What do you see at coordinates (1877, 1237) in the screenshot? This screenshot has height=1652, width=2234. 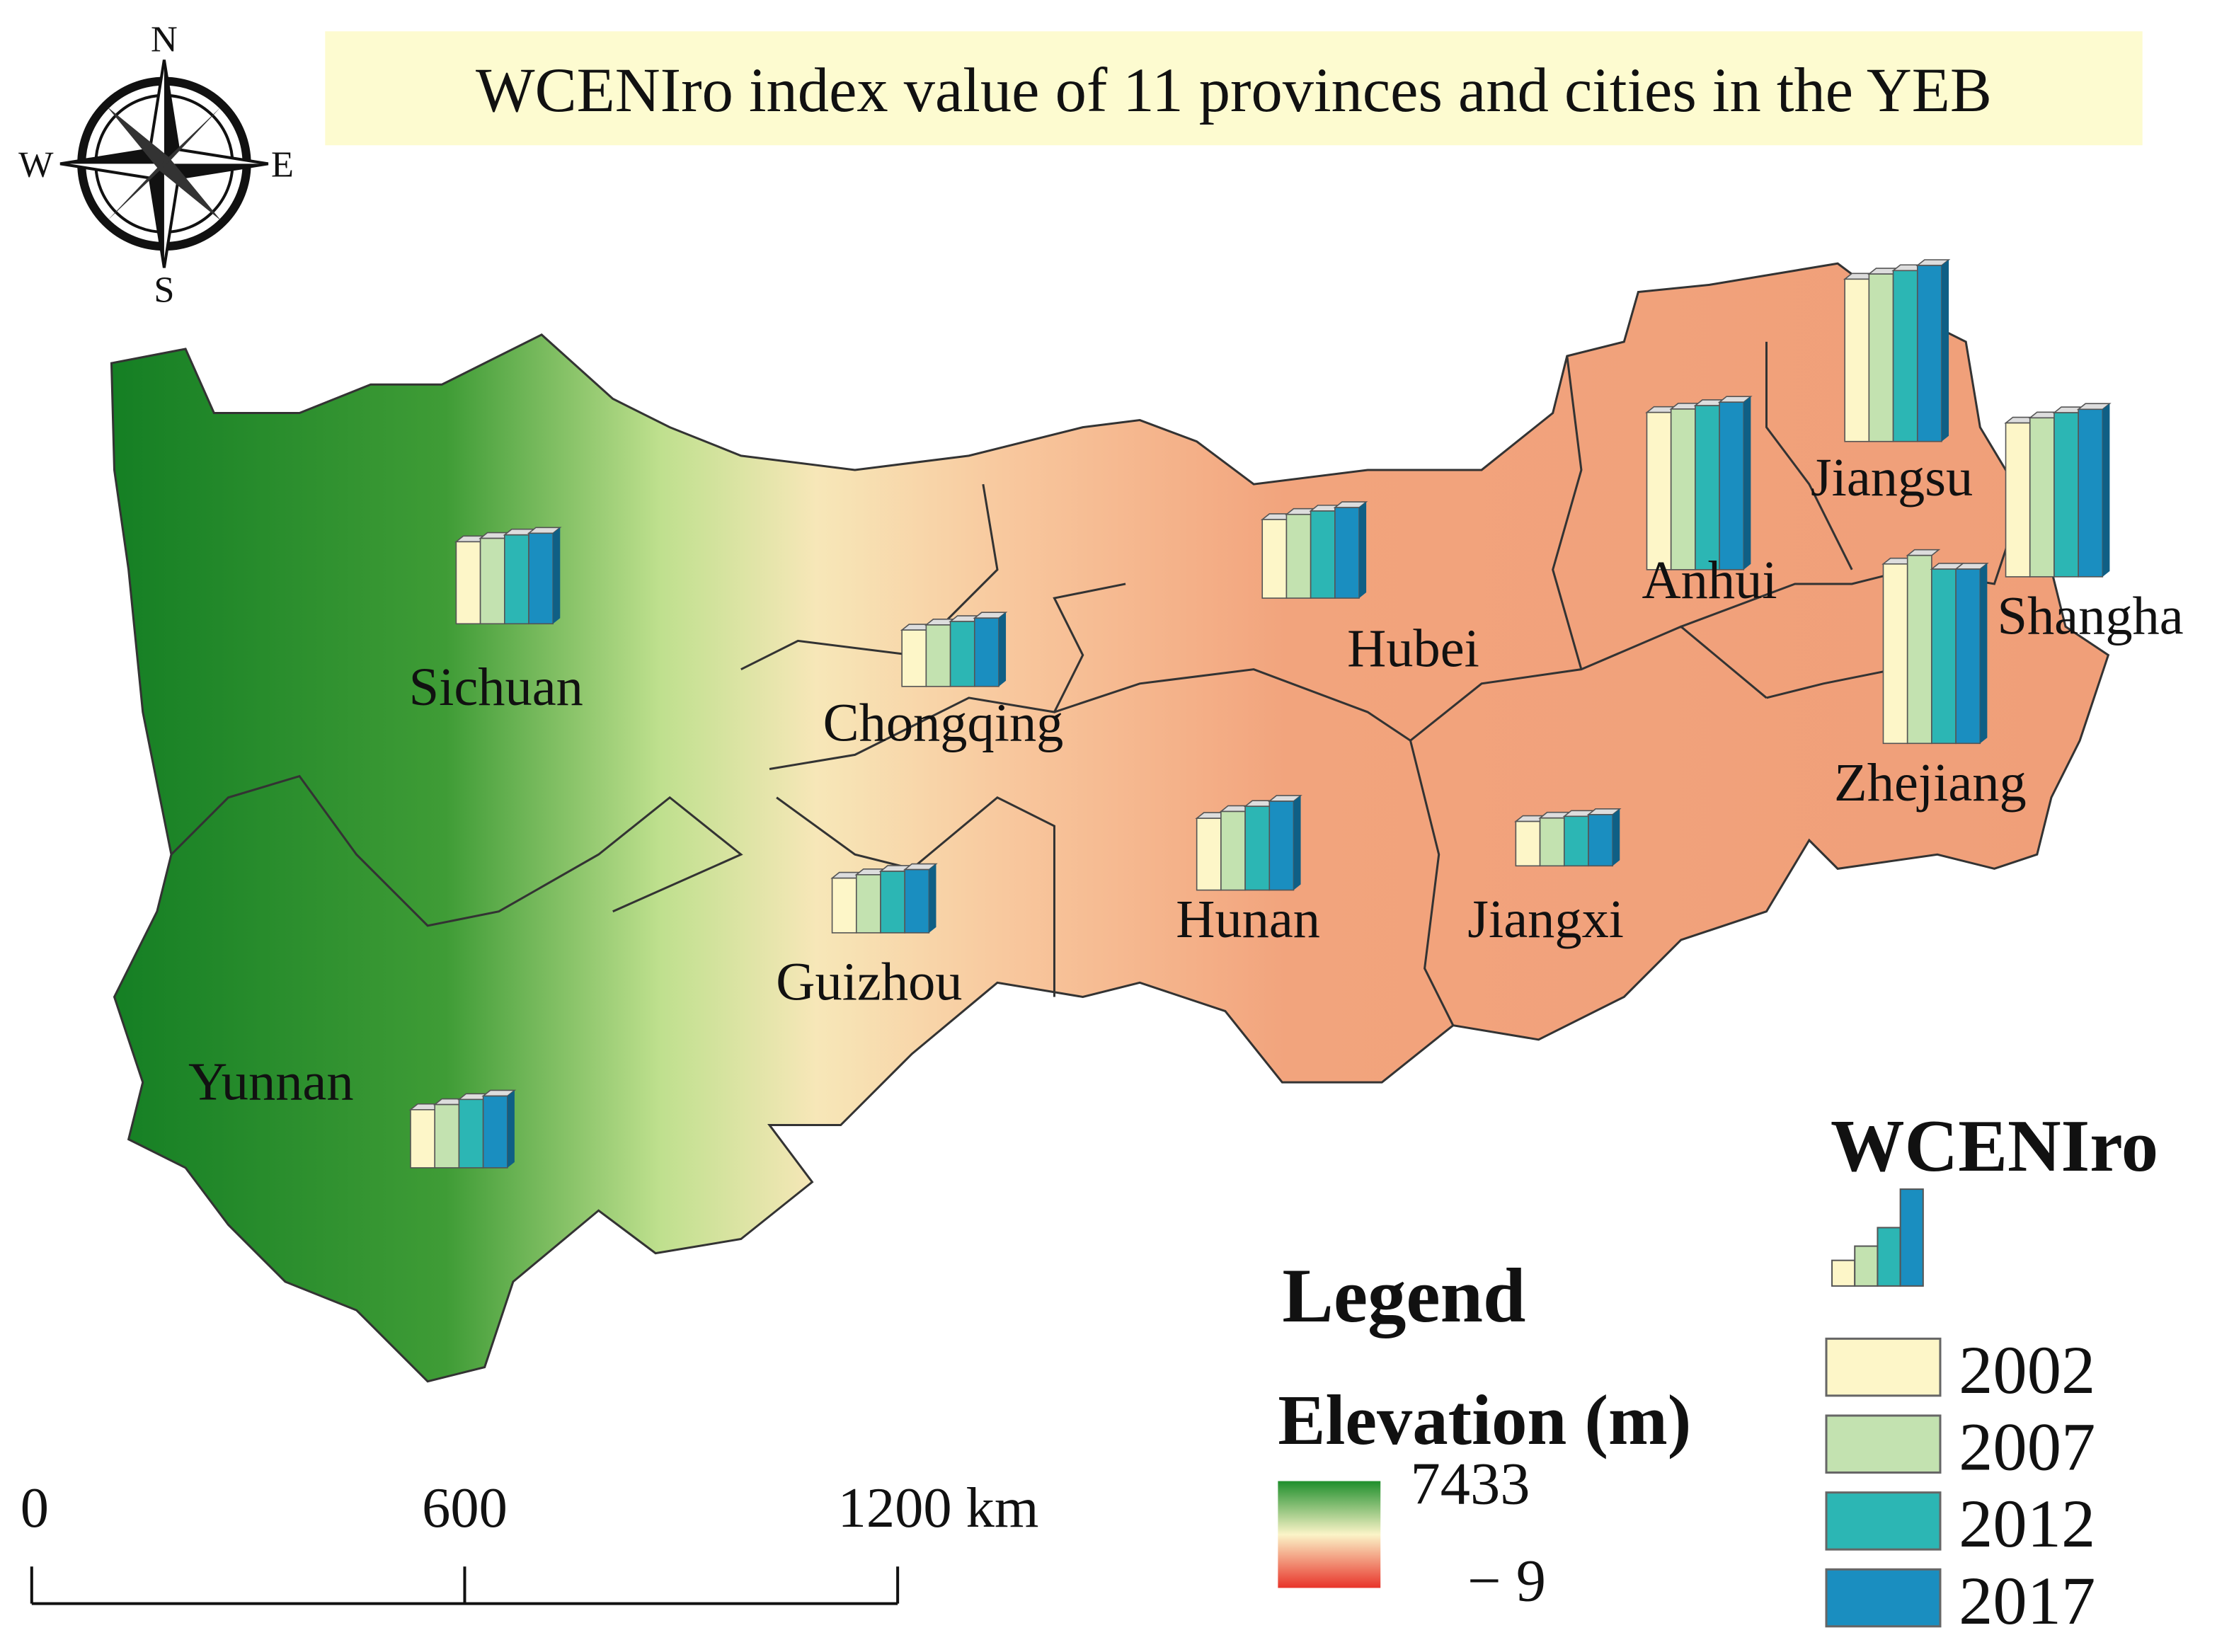 I see `index-icon` at bounding box center [1877, 1237].